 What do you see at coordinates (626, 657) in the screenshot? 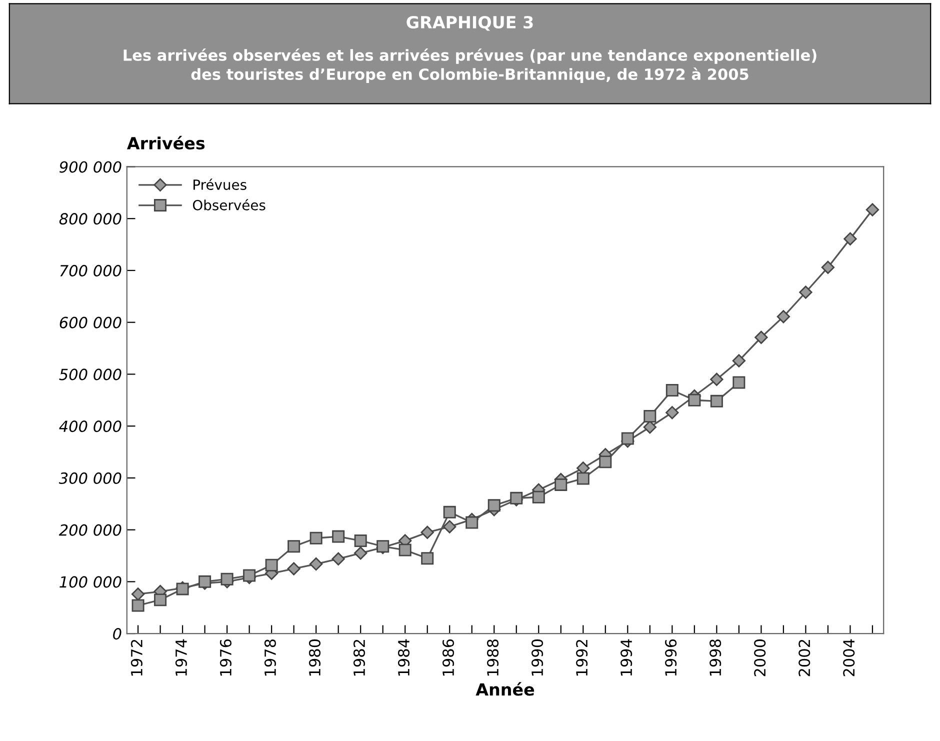
I see `x-tick-label: 1994` at bounding box center [626, 657].